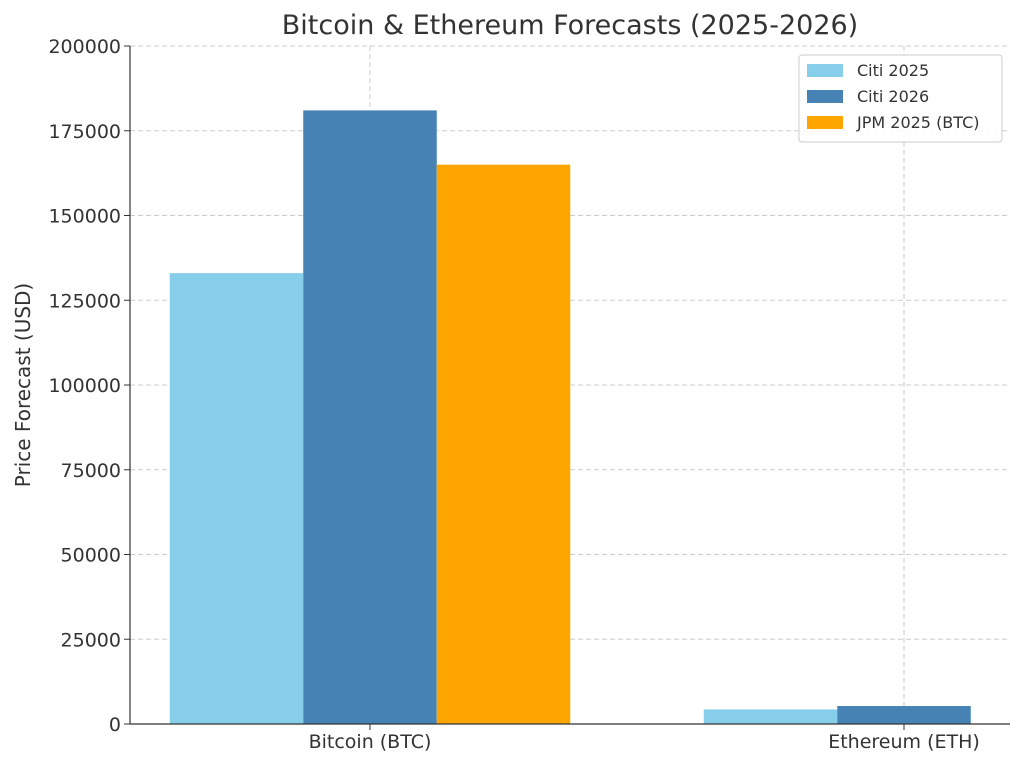 This screenshot has height=769, width=1024. I want to click on legend-label: Citi 2025, so click(893, 70).